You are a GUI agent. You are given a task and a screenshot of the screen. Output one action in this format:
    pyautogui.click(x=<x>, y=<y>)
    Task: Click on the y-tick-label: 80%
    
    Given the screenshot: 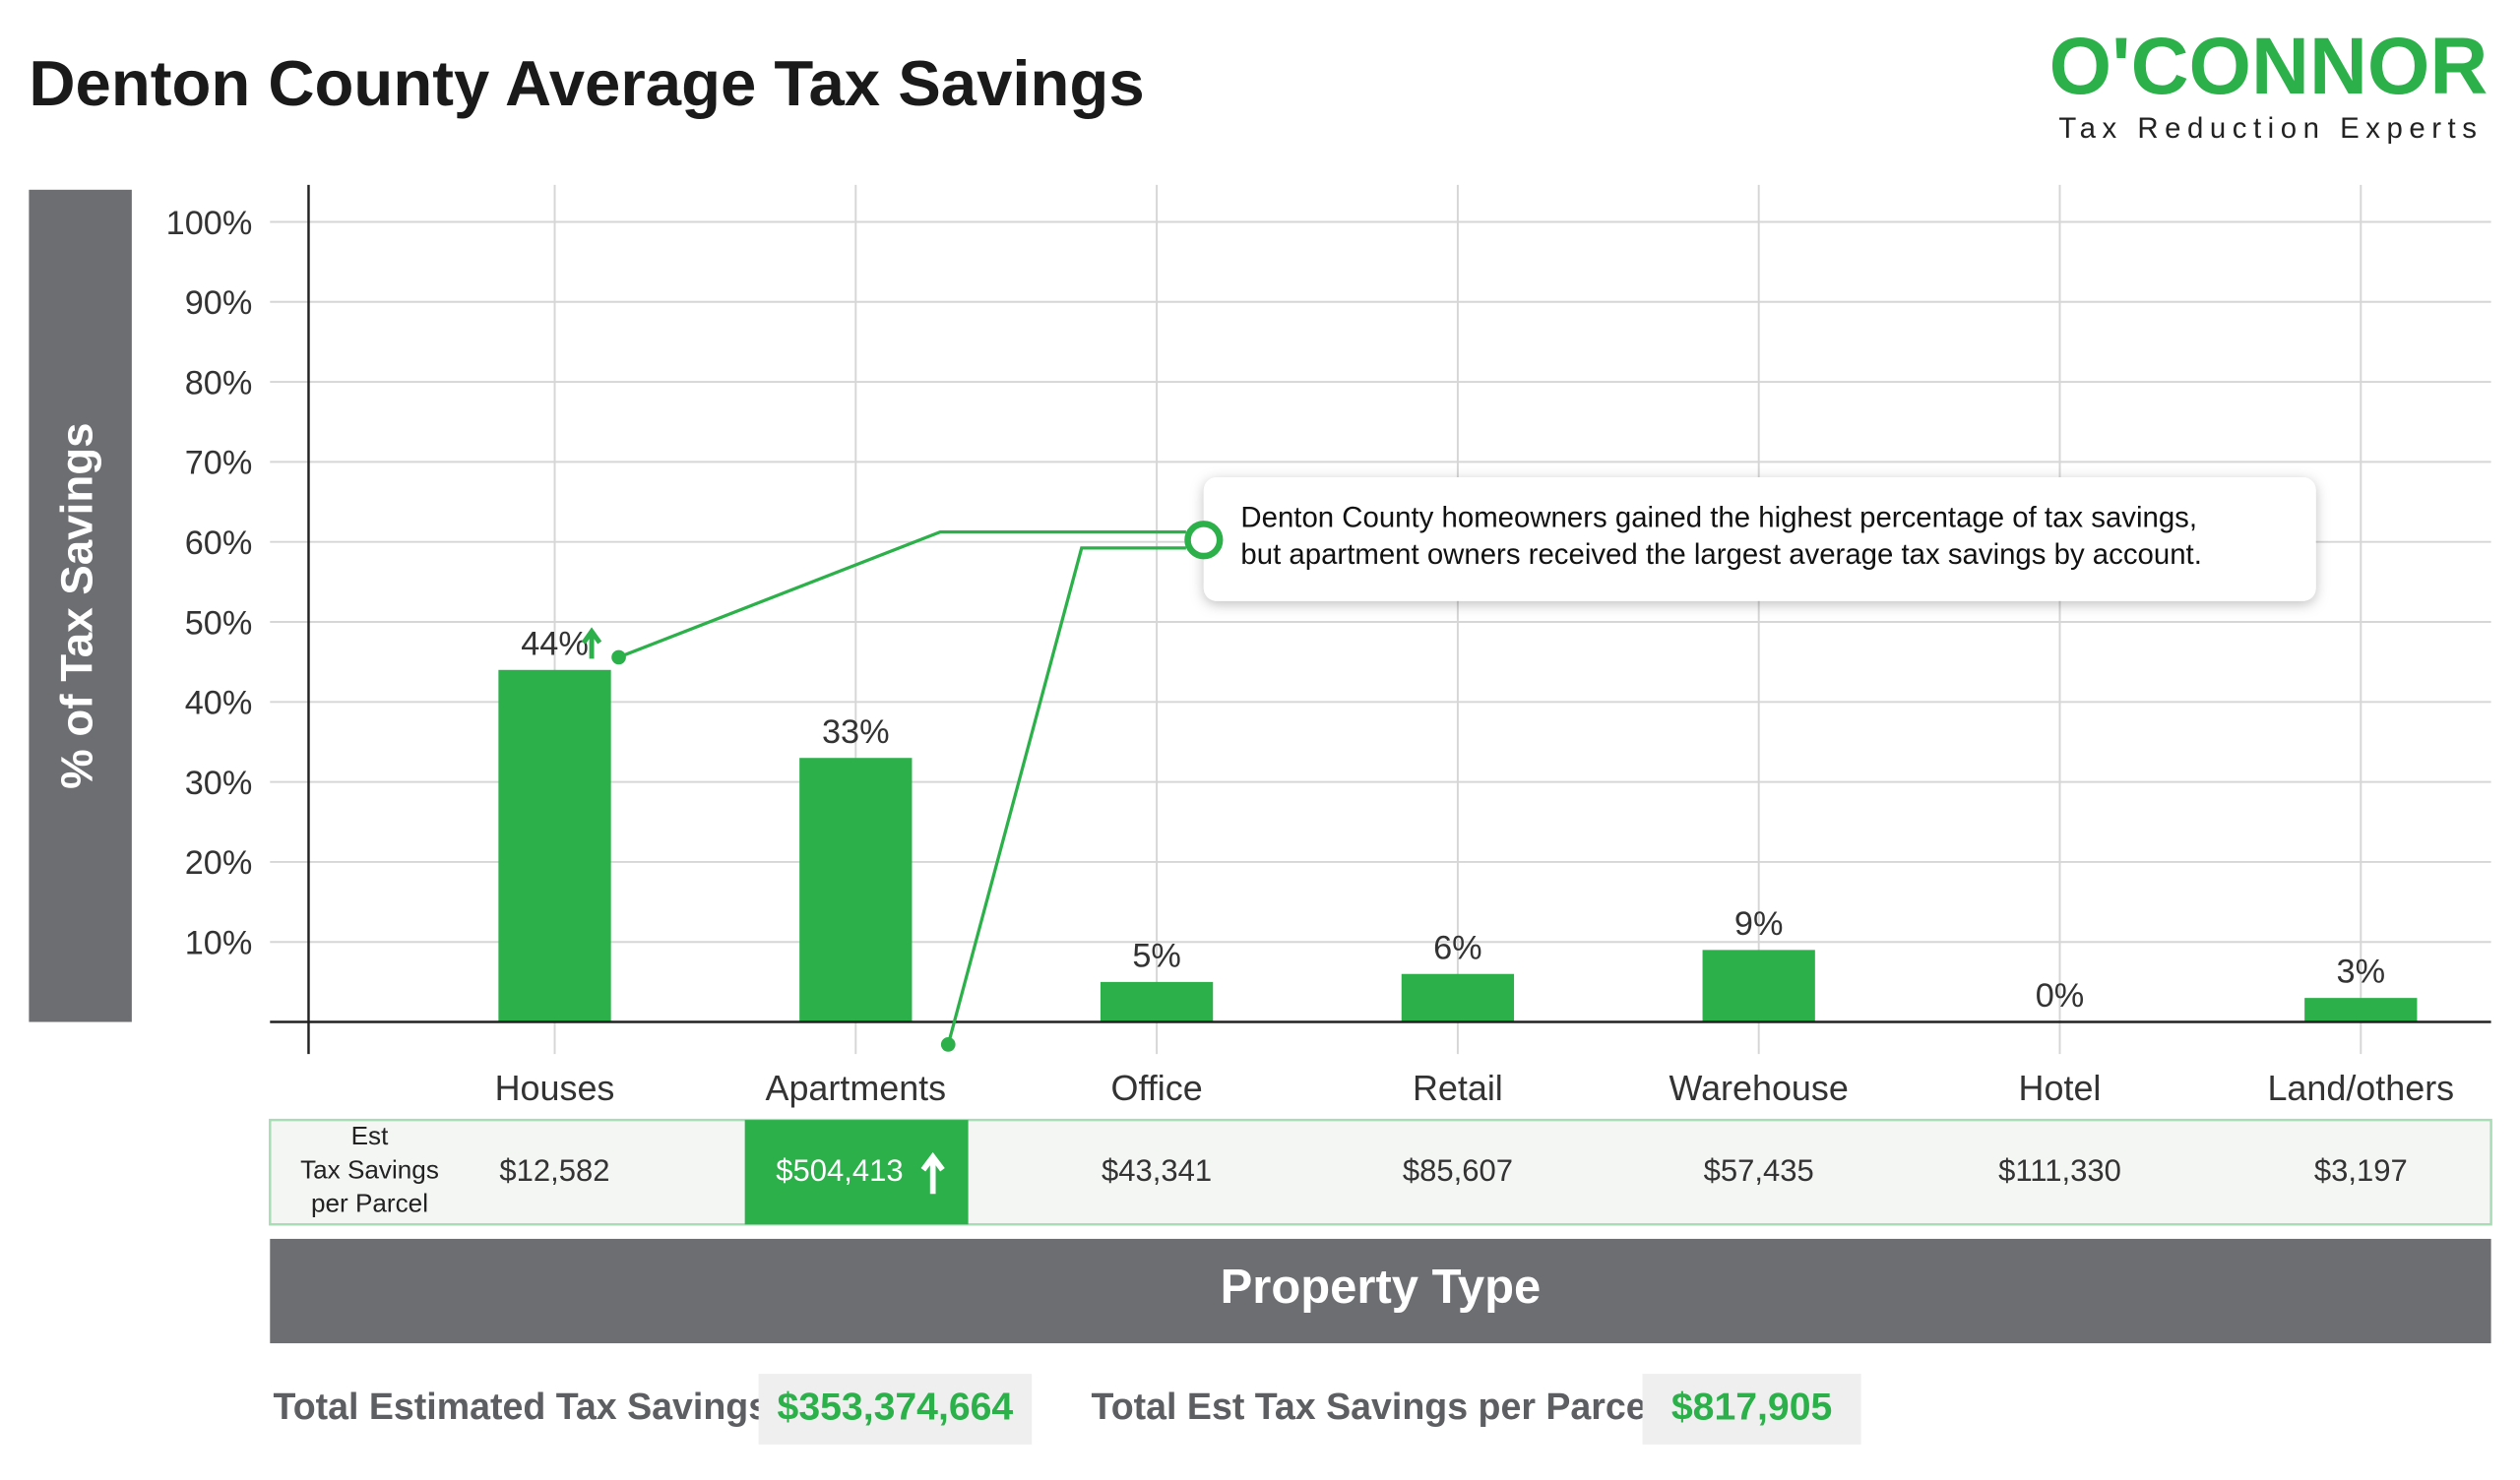 What is the action you would take?
    pyautogui.click(x=219, y=382)
    